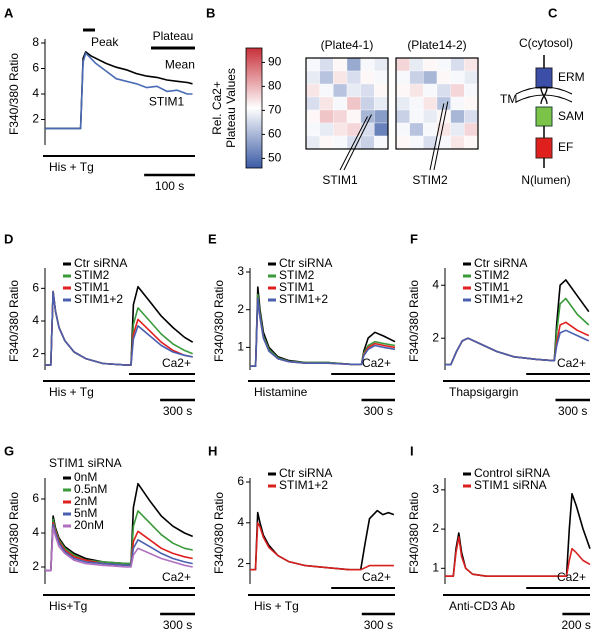 This screenshot has height=636, width=601. Describe the element at coordinates (254, 108) in the screenshot. I see `colorbar` at that location.